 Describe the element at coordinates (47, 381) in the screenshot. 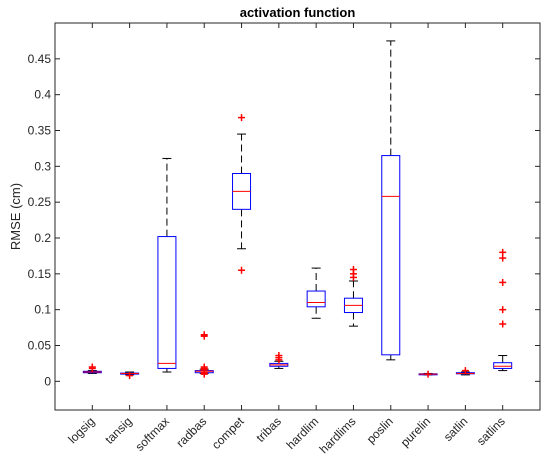

I see `y-tick-label: 0` at that location.